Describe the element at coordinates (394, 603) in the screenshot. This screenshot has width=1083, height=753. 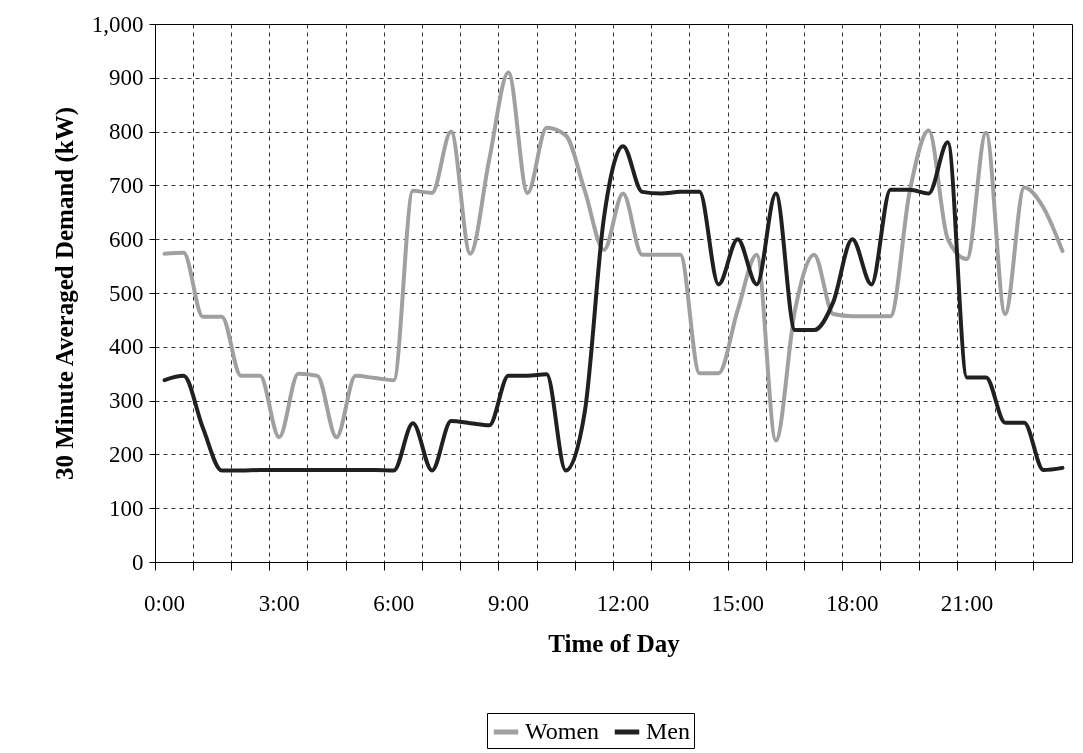
I see `x-tick-label: 6:00` at that location.